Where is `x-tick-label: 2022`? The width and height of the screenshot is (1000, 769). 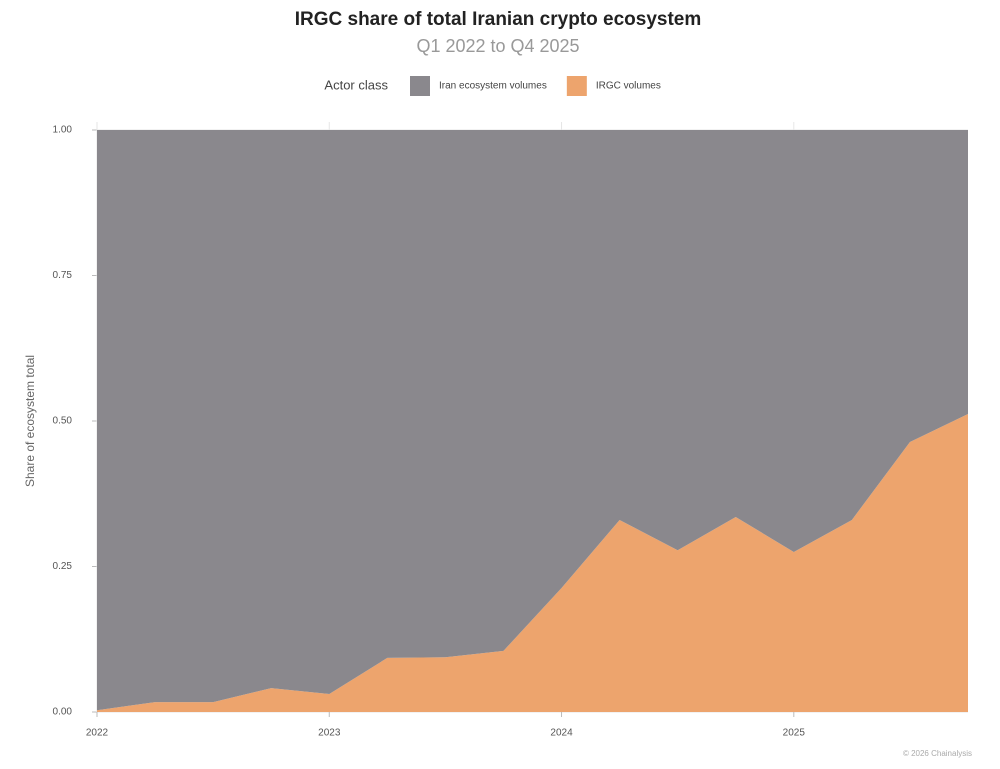
x-tick-label: 2022 is located at coordinates (97, 733).